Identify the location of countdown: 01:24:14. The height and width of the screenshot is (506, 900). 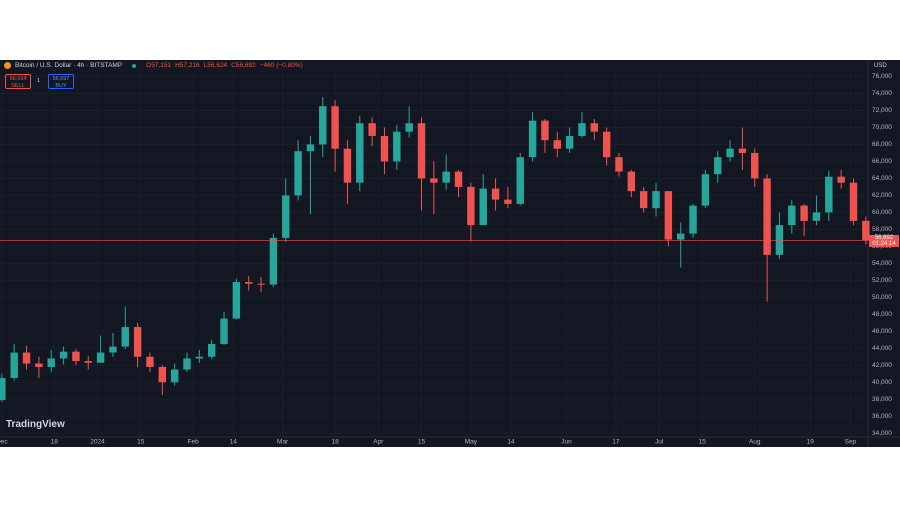
(884, 244).